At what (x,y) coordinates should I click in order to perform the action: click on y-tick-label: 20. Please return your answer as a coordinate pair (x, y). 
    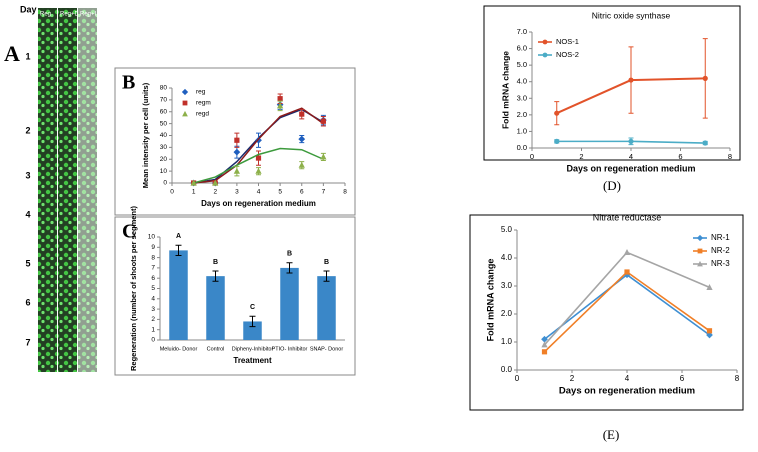
    Looking at the image, I should click on (164, 159).